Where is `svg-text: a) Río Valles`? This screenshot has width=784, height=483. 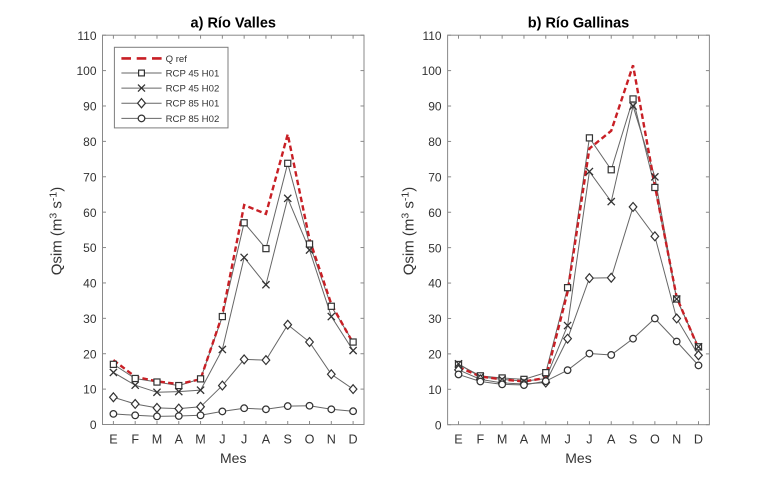 svg-text: a) Río Valles is located at coordinates (233, 24).